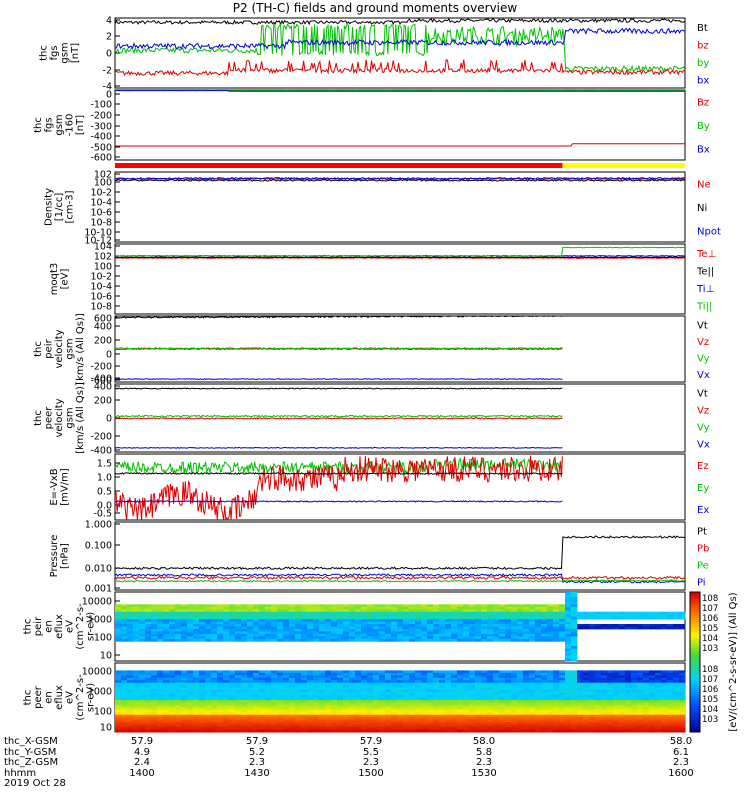 This screenshot has width=750, height=800. Describe the element at coordinates (54, 279) in the screenshot. I see `panel-4-ylabel: moqt3` at that location.